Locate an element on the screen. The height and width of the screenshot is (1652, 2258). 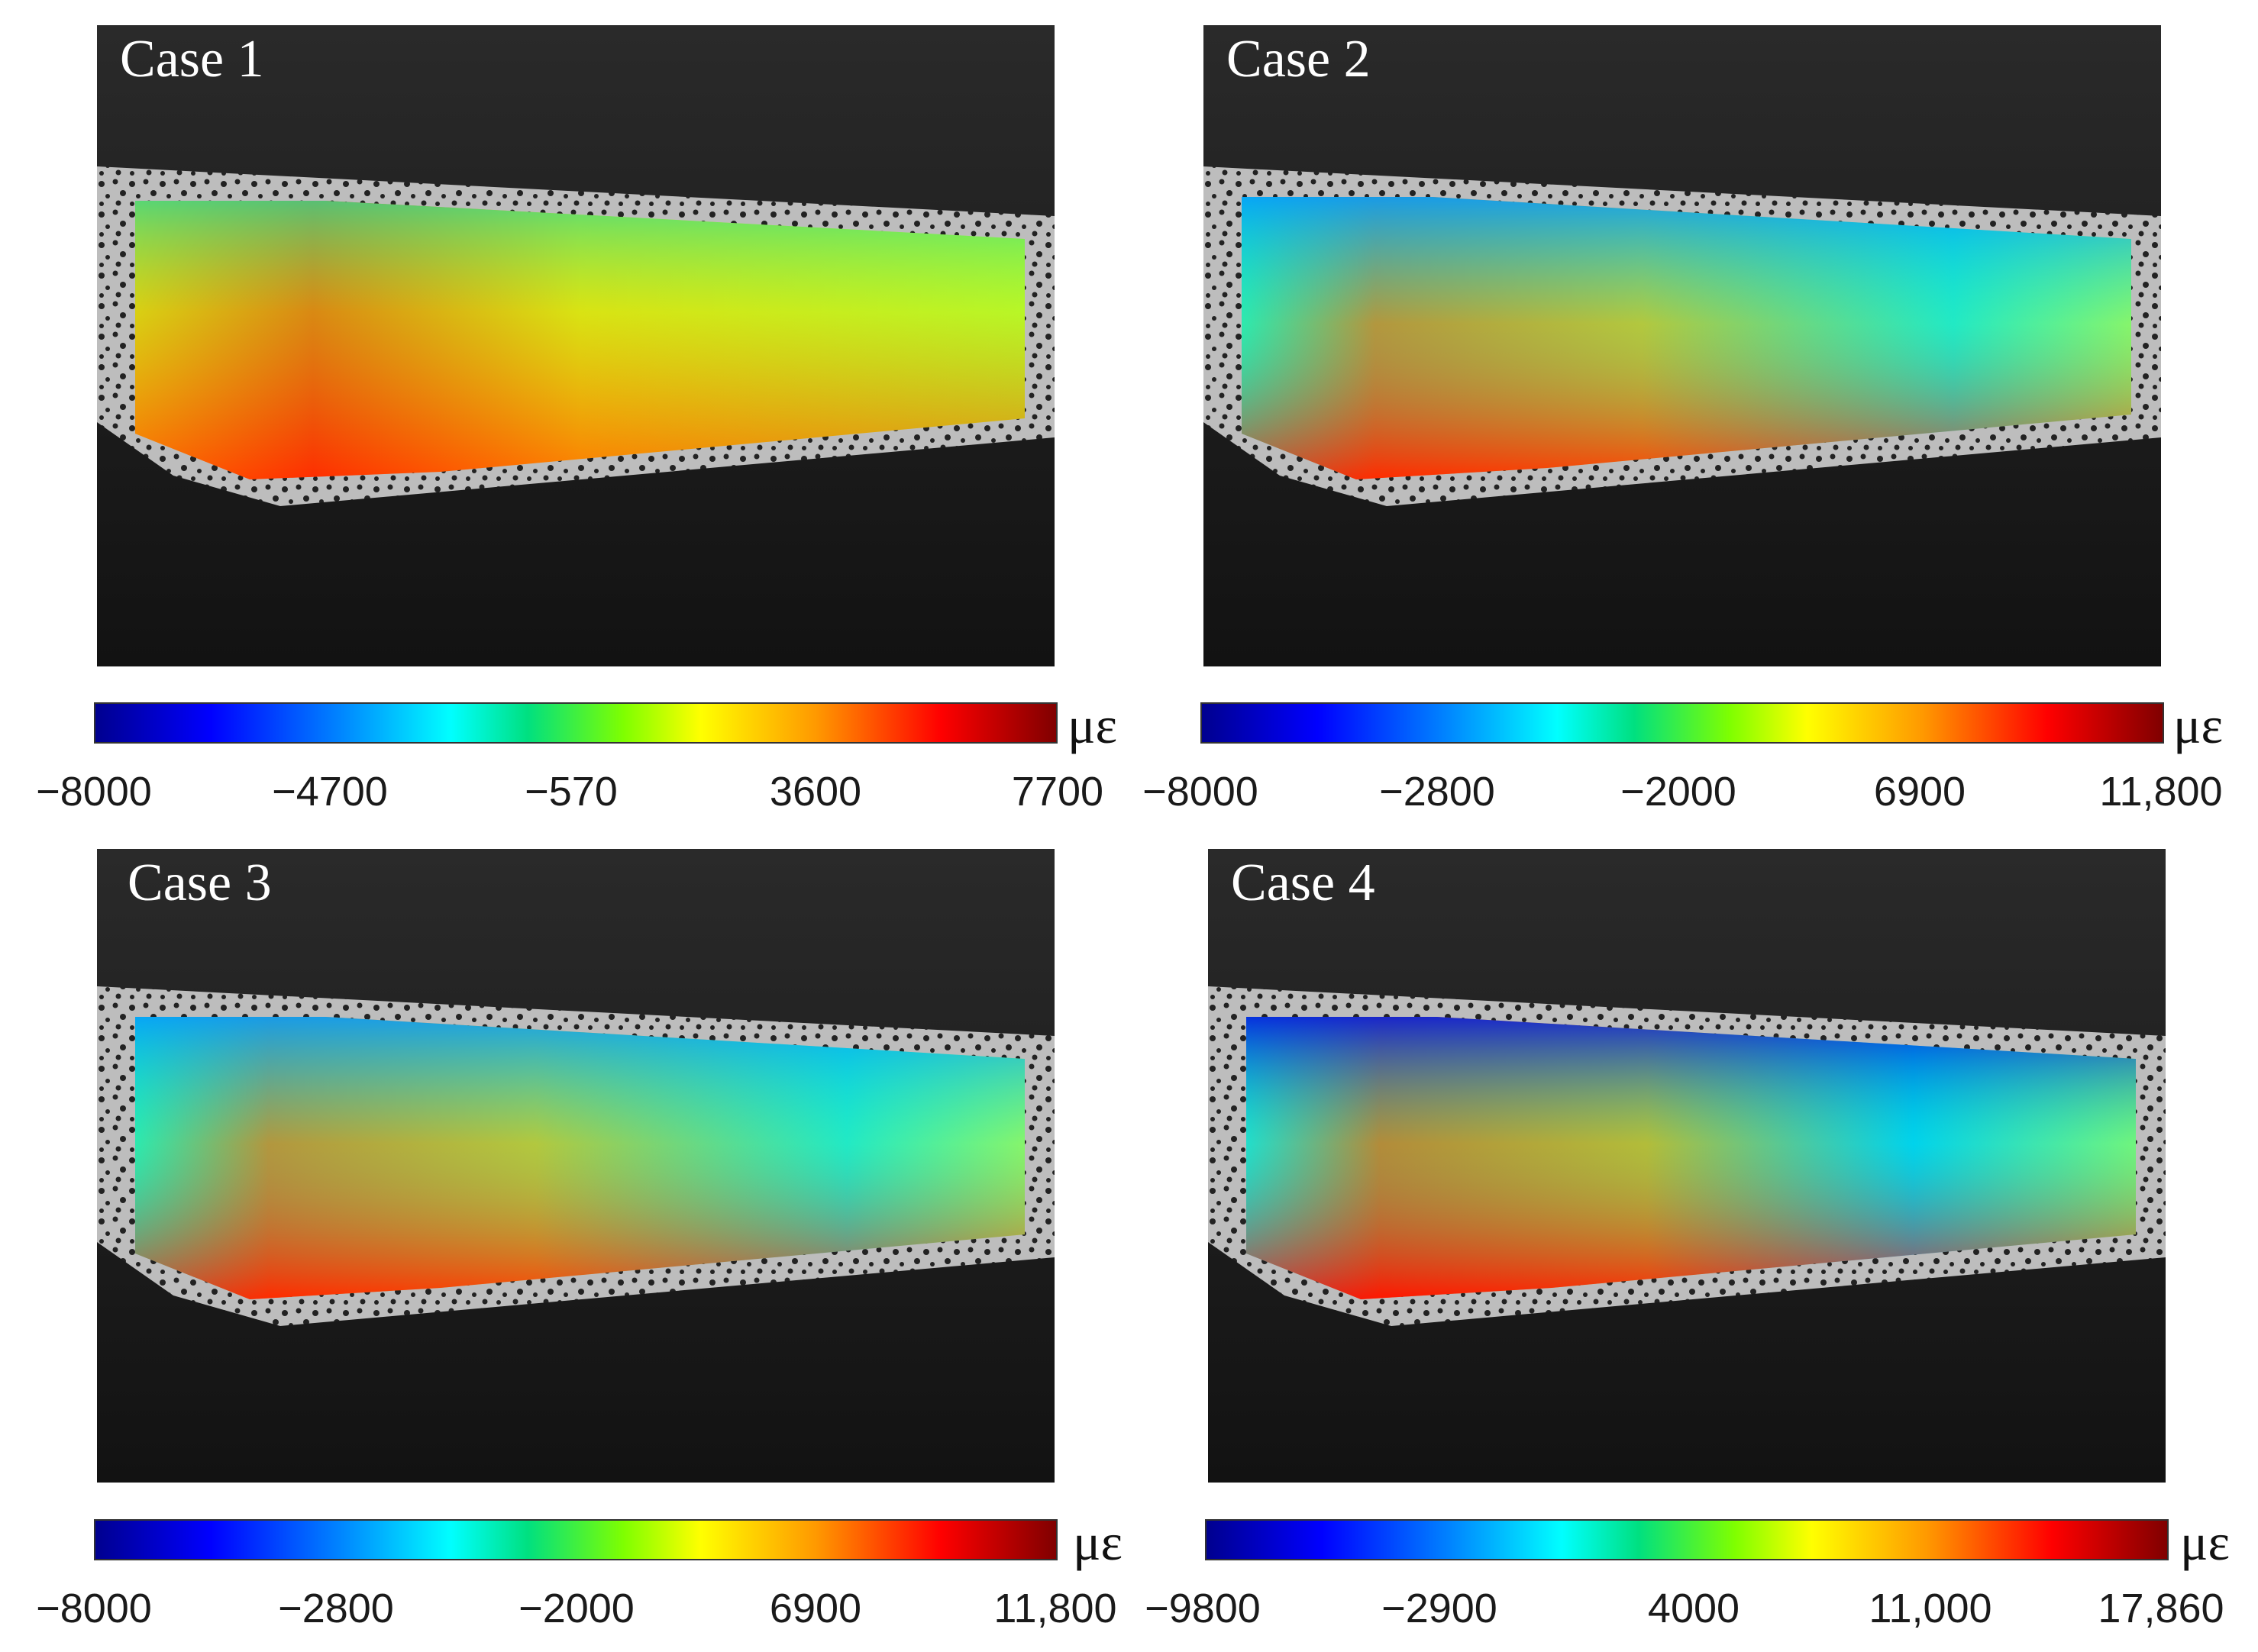
case-label: Case 3 is located at coordinates (200, 882).